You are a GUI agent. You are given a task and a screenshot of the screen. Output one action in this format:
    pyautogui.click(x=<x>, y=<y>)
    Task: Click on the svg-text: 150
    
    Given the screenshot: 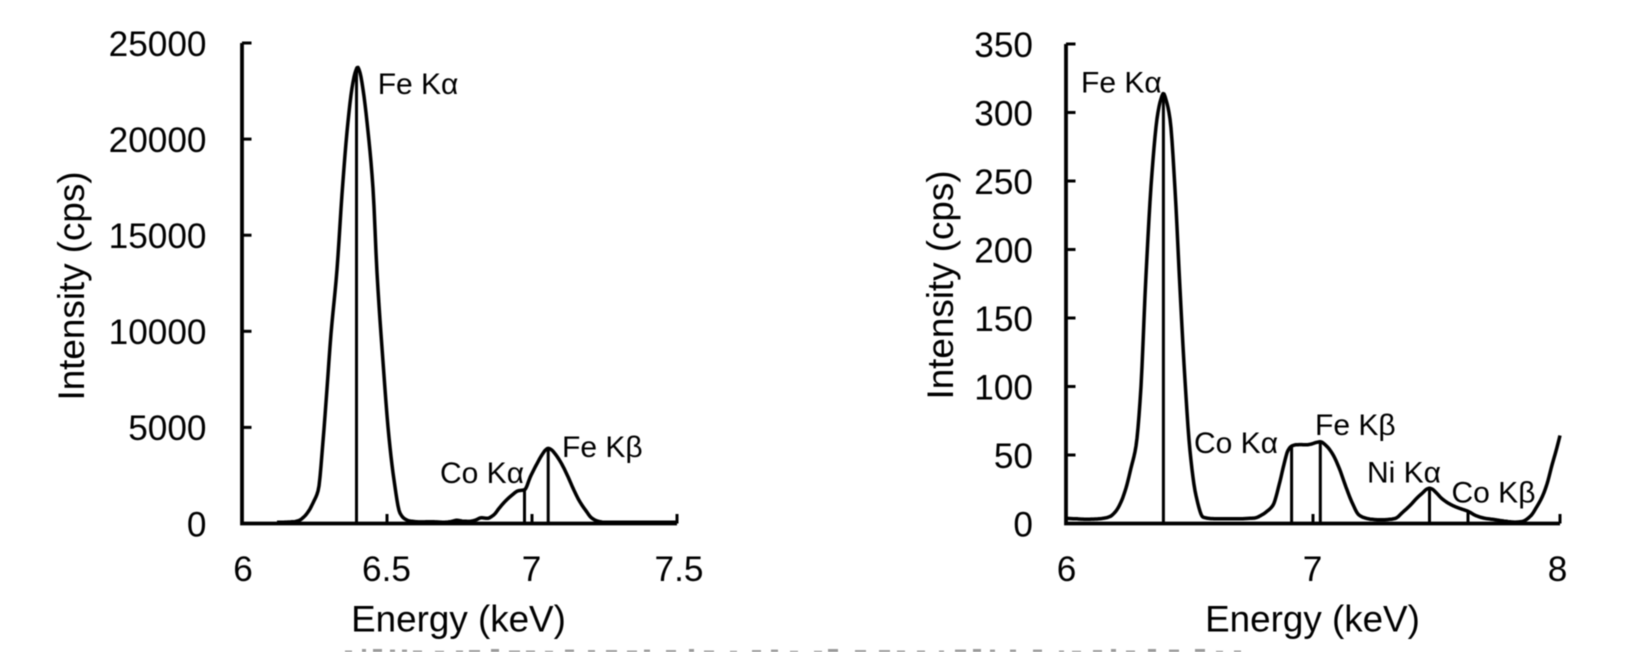 What is the action you would take?
    pyautogui.click(x=1003, y=319)
    